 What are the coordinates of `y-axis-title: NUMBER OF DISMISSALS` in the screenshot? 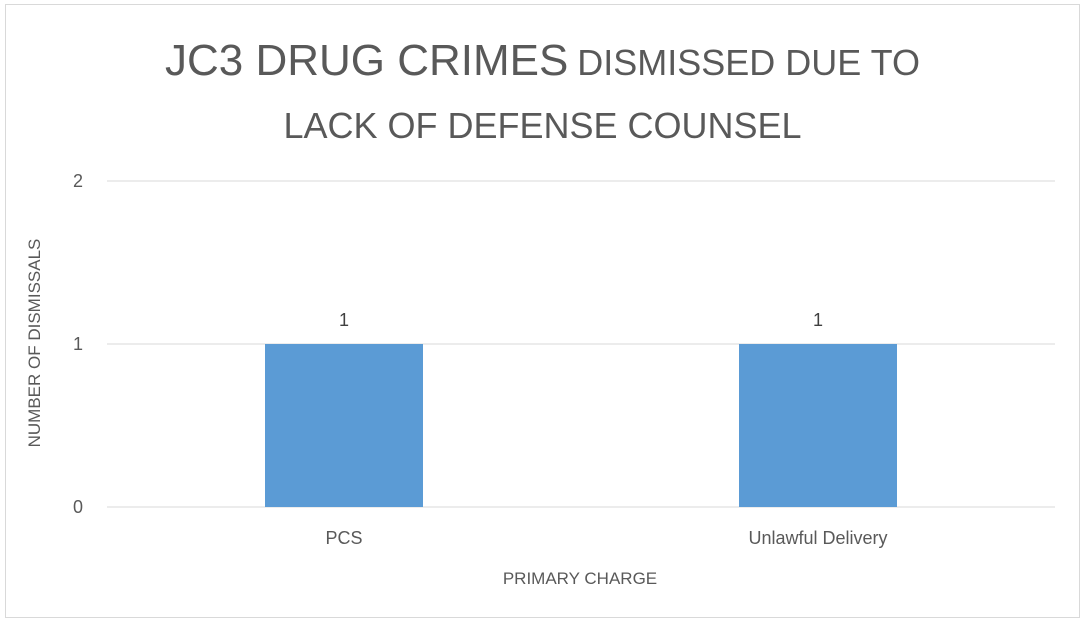 It's located at (34, 343).